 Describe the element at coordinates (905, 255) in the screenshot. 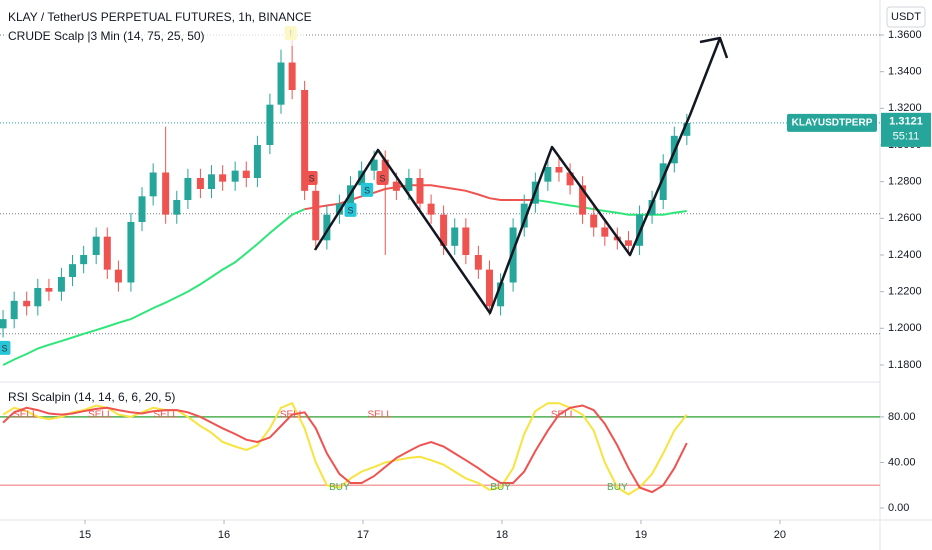

I see `y-tick-label: 1.2400` at that location.